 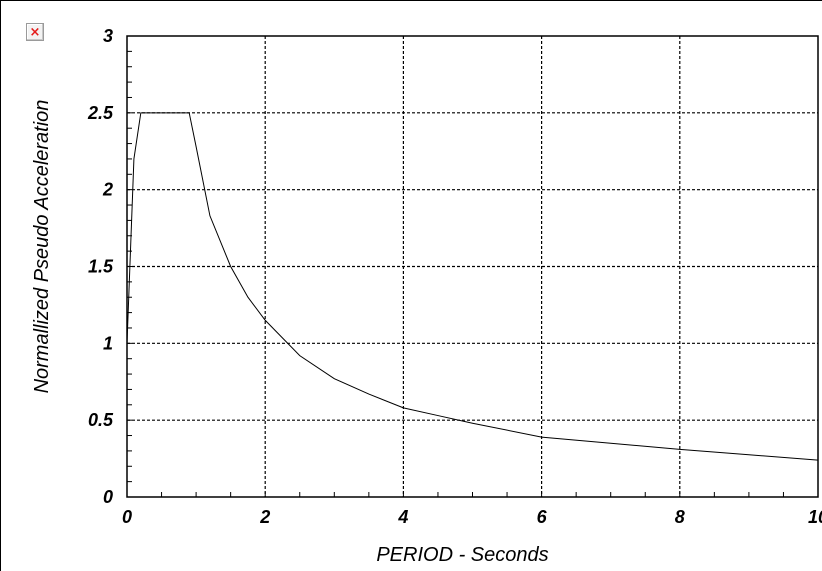 What do you see at coordinates (402, 517) in the screenshot?
I see `x-tick-label: 4` at bounding box center [402, 517].